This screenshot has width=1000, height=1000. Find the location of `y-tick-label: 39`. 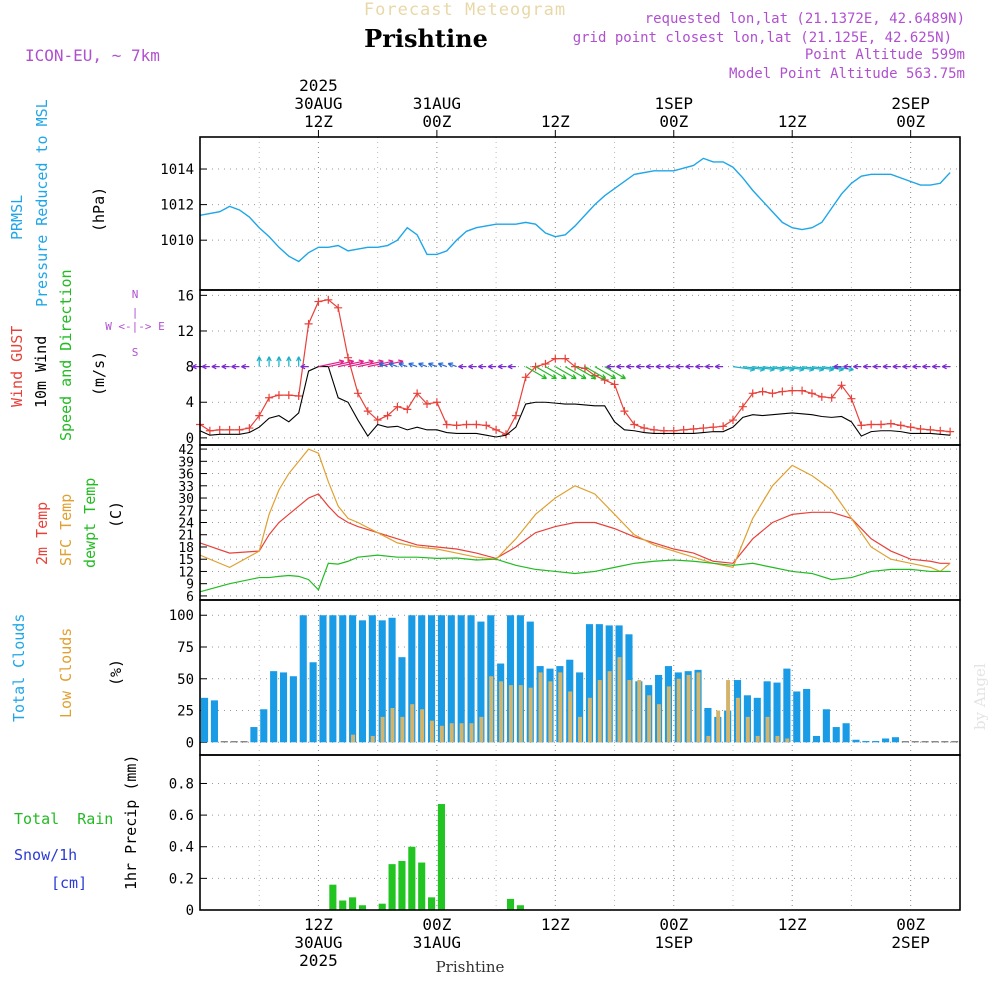

y-tick-label: 39 is located at coordinates (186, 462).